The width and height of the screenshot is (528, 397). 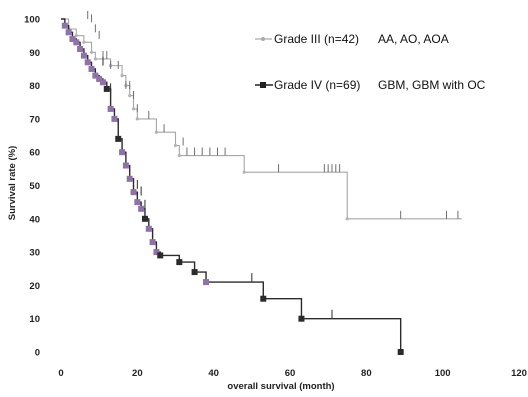 What do you see at coordinates (34, 119) in the screenshot?
I see `y-tick-label: 70` at bounding box center [34, 119].